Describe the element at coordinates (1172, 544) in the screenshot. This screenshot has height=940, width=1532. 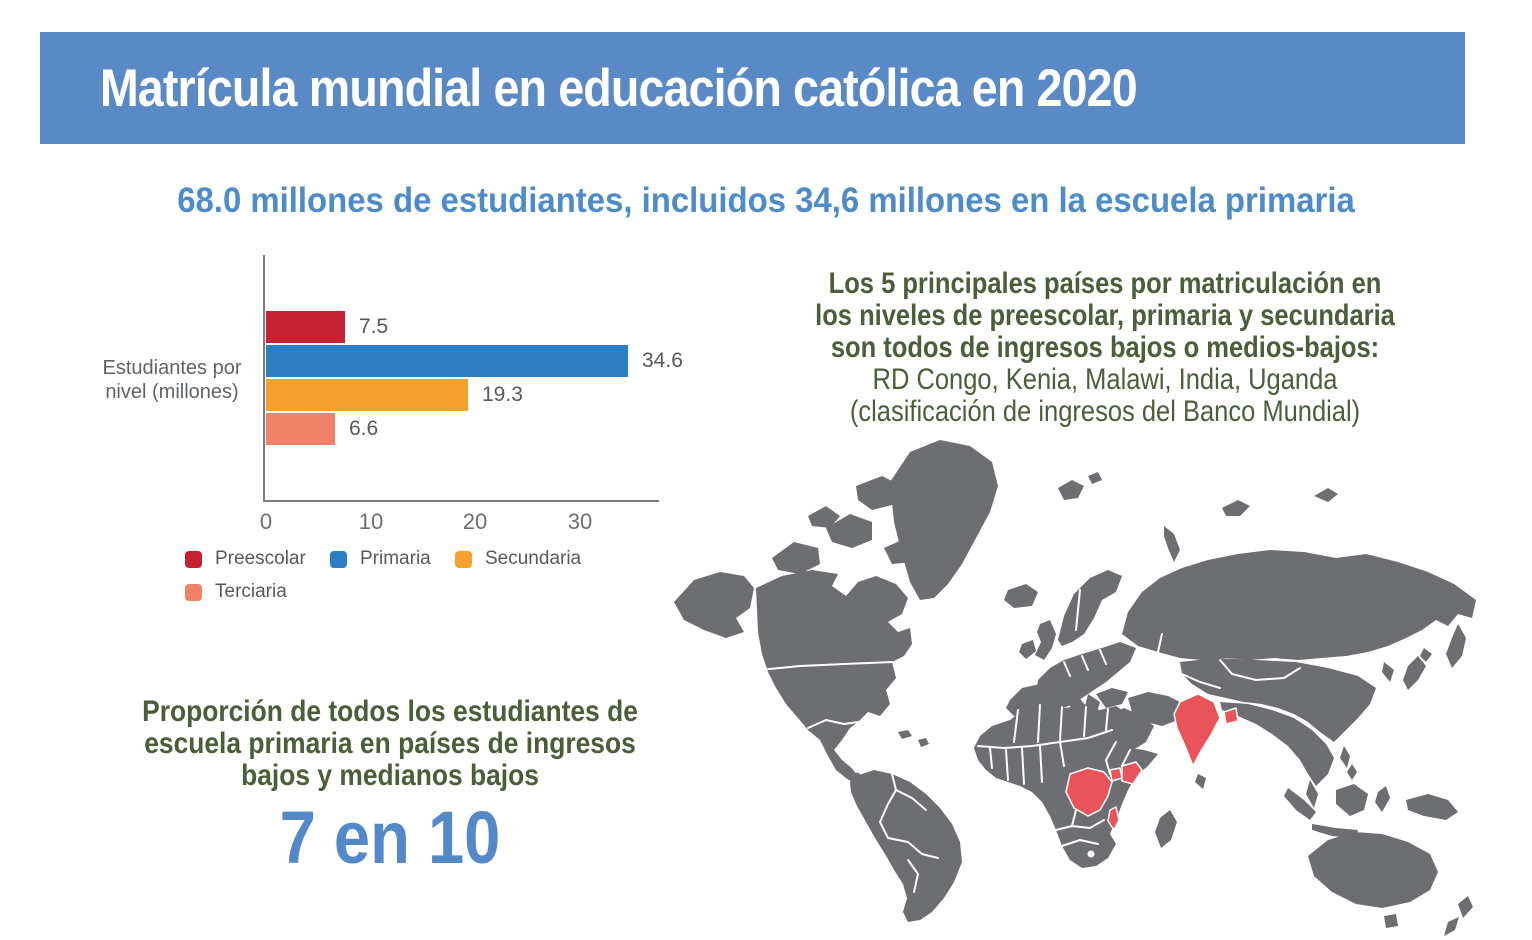
I see `map-novaya-zemlya` at that location.